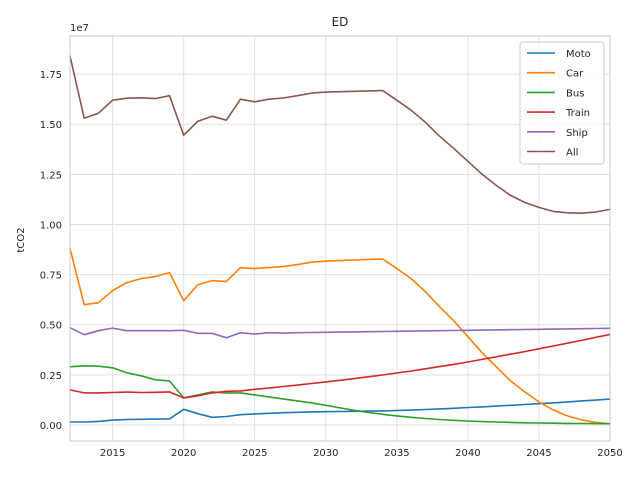 The width and height of the screenshot is (640, 480). Describe the element at coordinates (577, 113) in the screenshot. I see `legend-label-train: Train` at that location.